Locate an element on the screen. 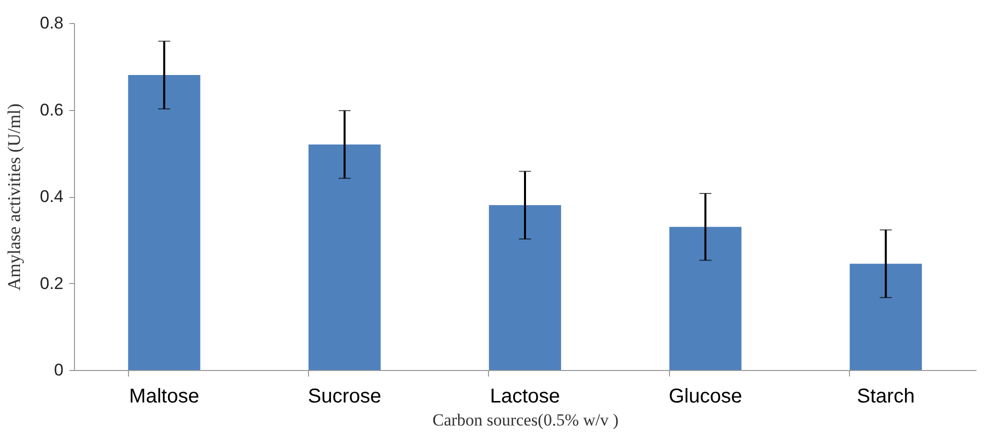  y-tick-label: 0 is located at coordinates (59, 370).